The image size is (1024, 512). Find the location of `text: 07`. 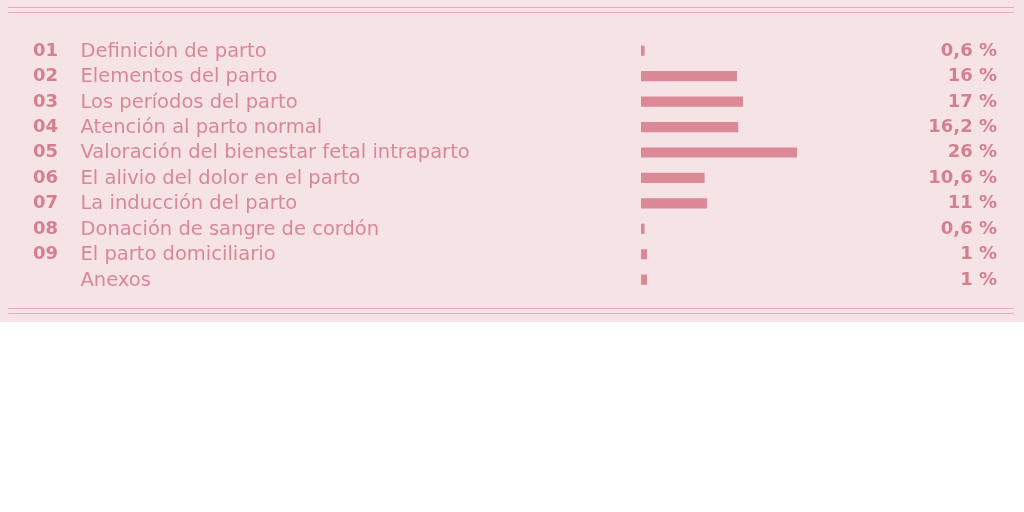

text: 07 is located at coordinates (46, 202).